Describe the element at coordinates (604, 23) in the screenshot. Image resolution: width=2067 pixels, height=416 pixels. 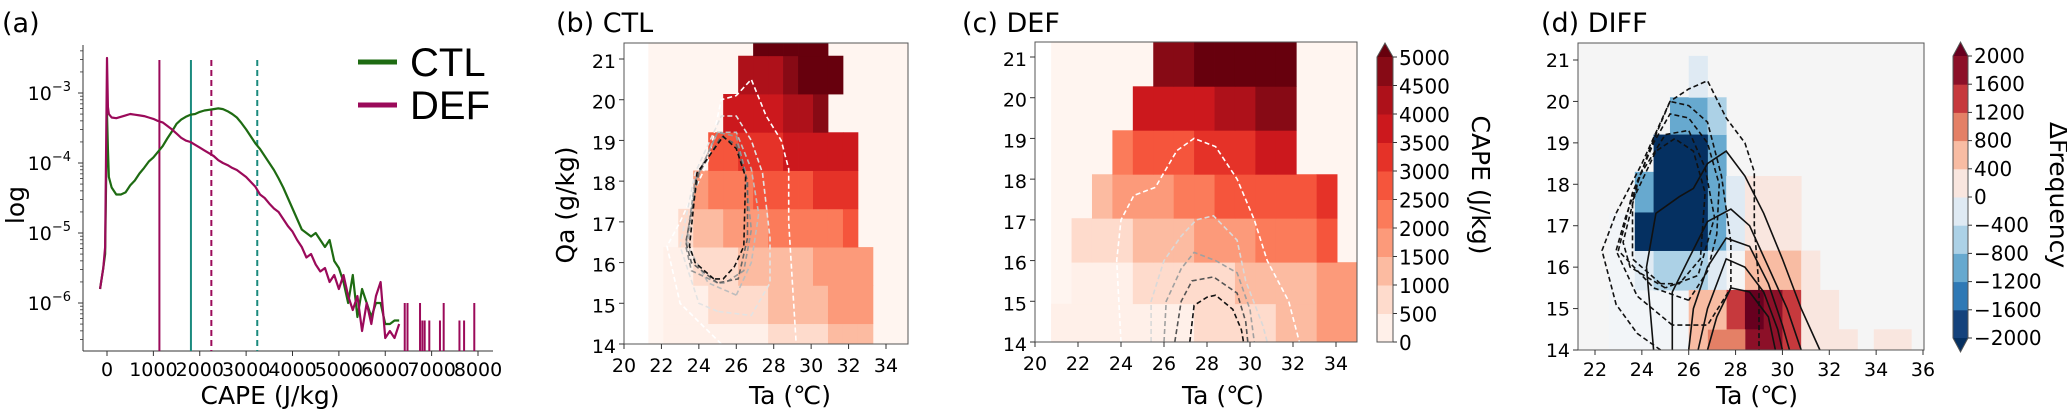
I see `panel-b-label: (b) CTL` at that location.